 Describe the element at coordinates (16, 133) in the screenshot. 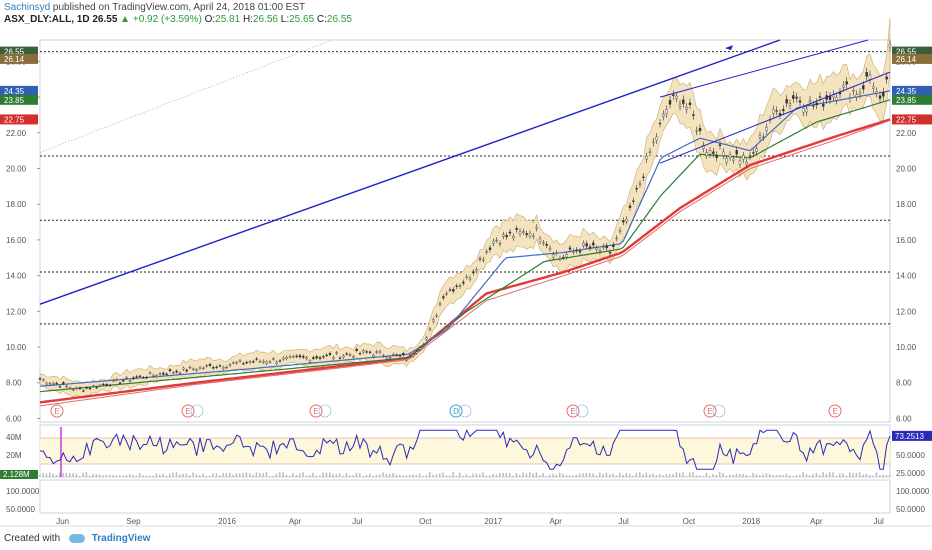

I see `y-tick-label-left: 22.00` at that location.